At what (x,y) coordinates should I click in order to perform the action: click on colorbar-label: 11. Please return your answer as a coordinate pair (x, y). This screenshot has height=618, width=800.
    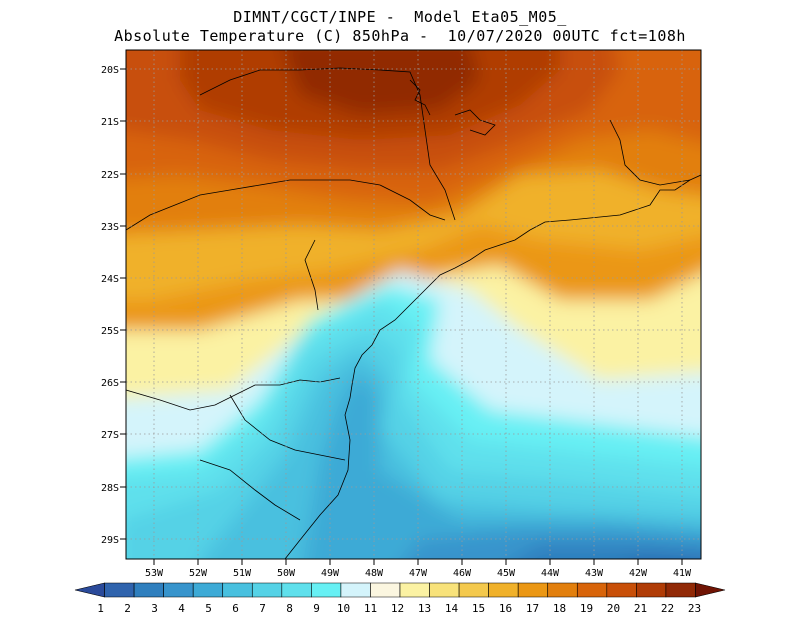
    Looking at the image, I should click on (370, 608).